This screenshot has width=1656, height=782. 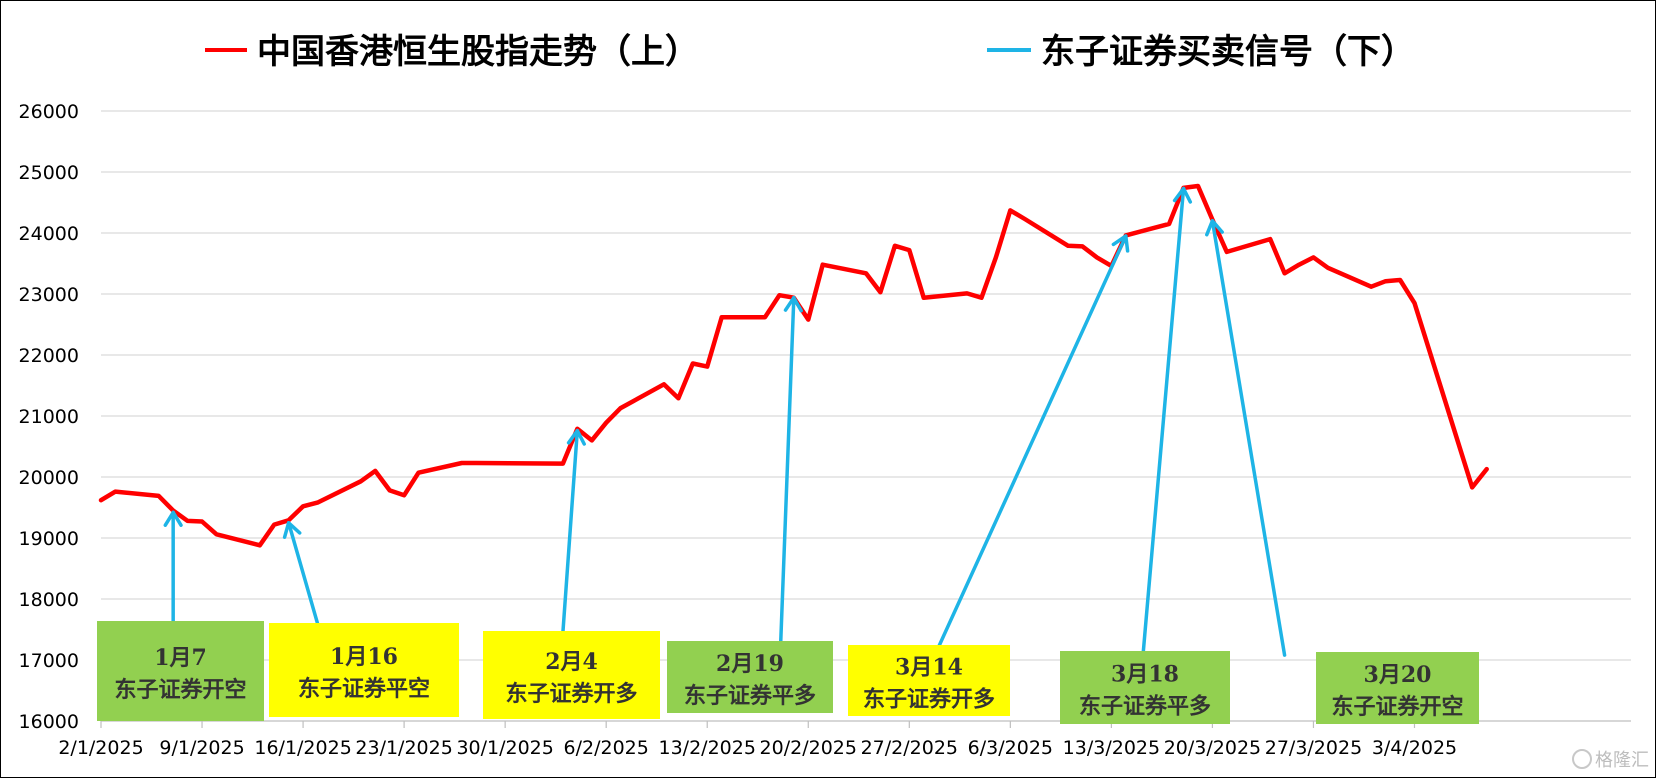 I want to click on signal-box-action: 东子证券平空, so click(x=364, y=689).